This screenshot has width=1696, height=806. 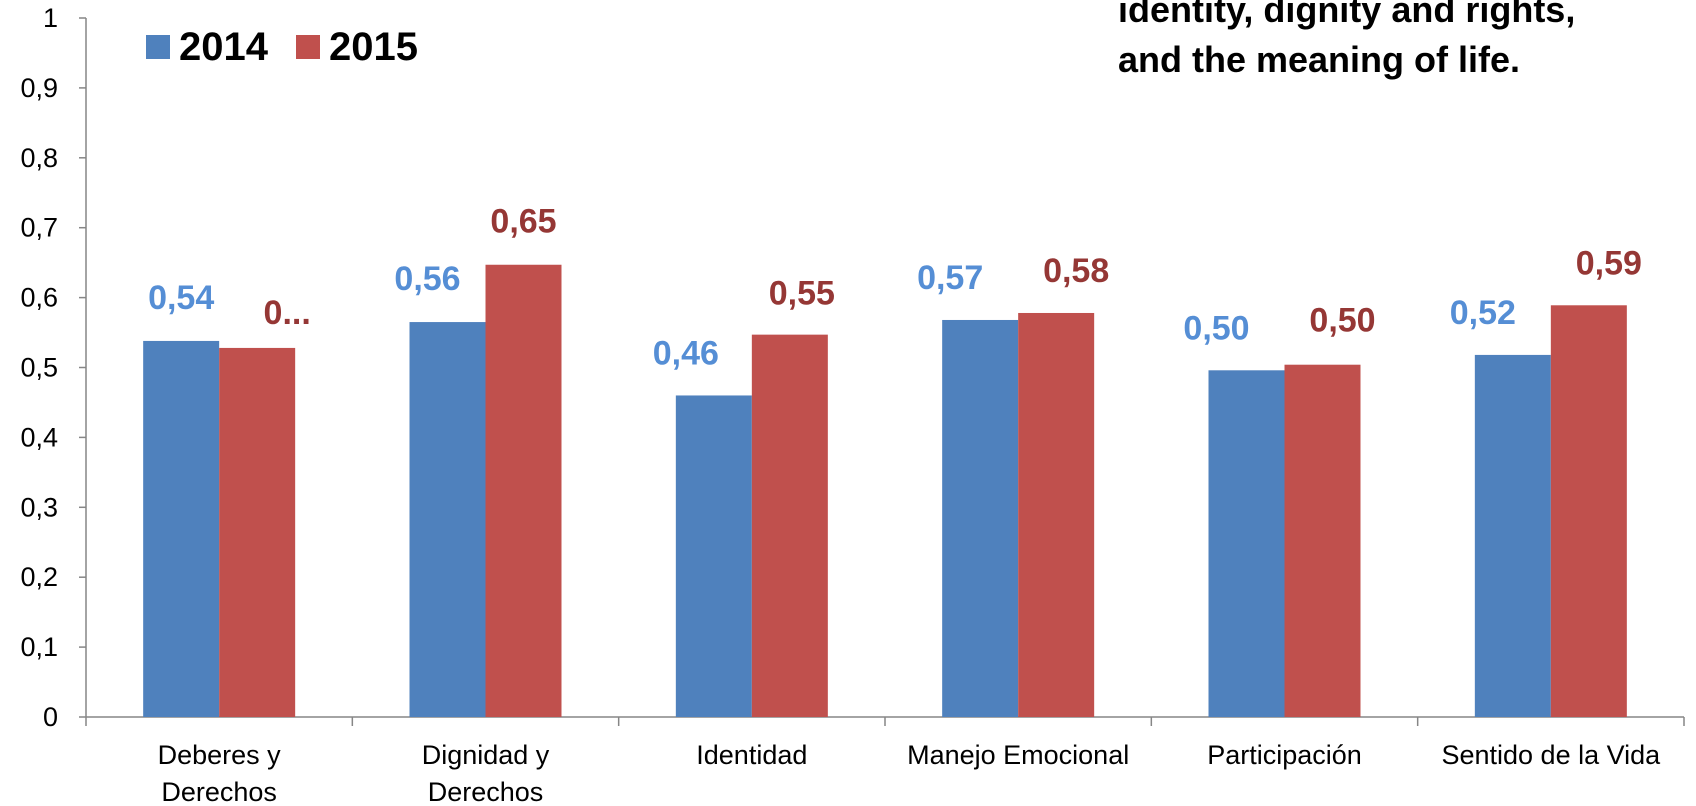 I want to click on y-tick-label: 0,8, so click(x=39, y=158).